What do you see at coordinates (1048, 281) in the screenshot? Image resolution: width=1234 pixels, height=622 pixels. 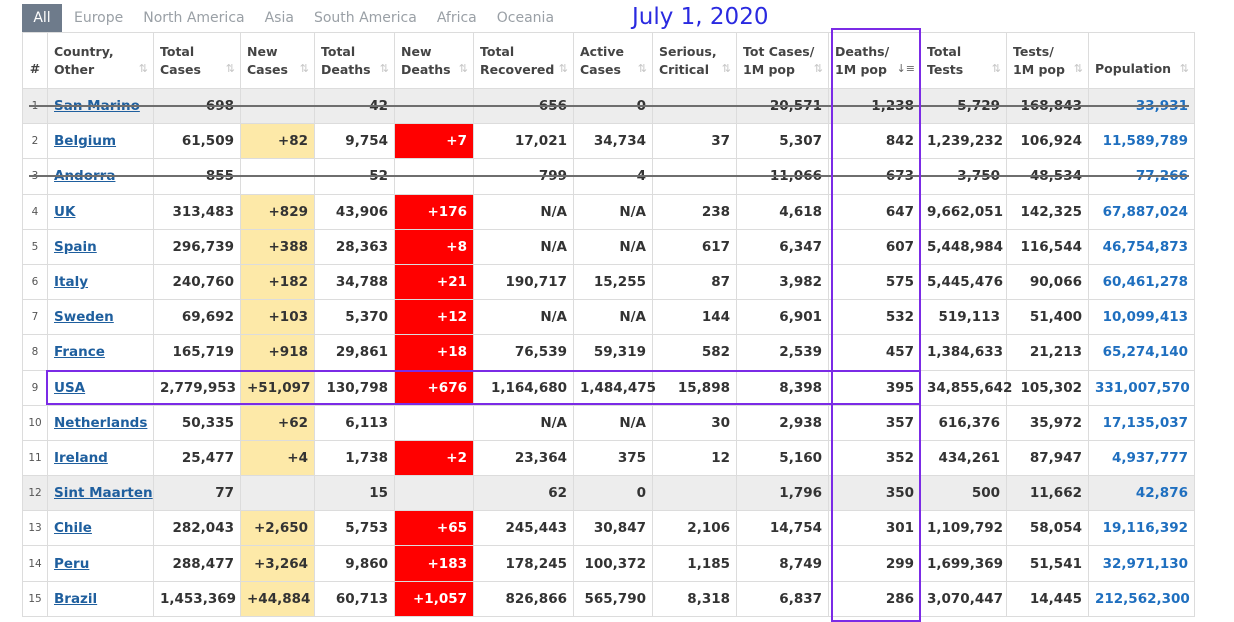 I see `tests-per-million-cell: 90,066` at bounding box center [1048, 281].